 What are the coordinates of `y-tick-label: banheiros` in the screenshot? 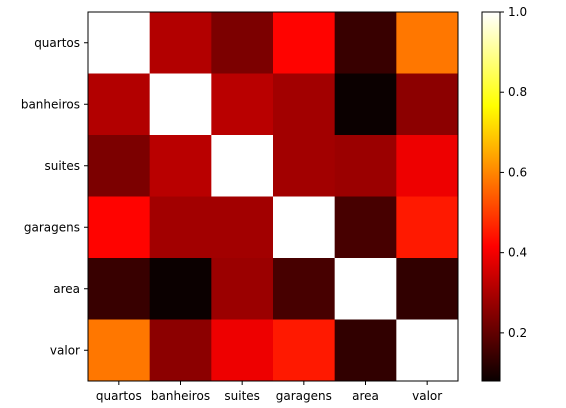 It's located at (50, 104).